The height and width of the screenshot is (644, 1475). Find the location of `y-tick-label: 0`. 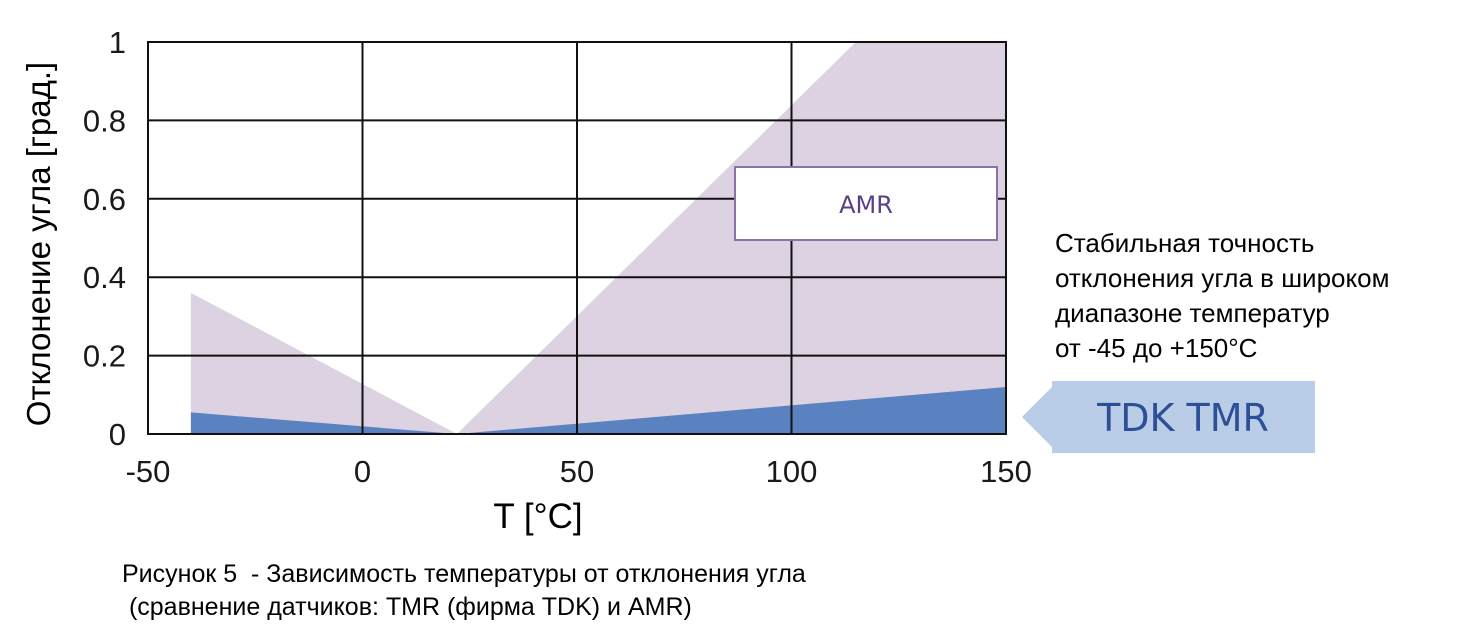

y-tick-label: 0 is located at coordinates (117, 434).